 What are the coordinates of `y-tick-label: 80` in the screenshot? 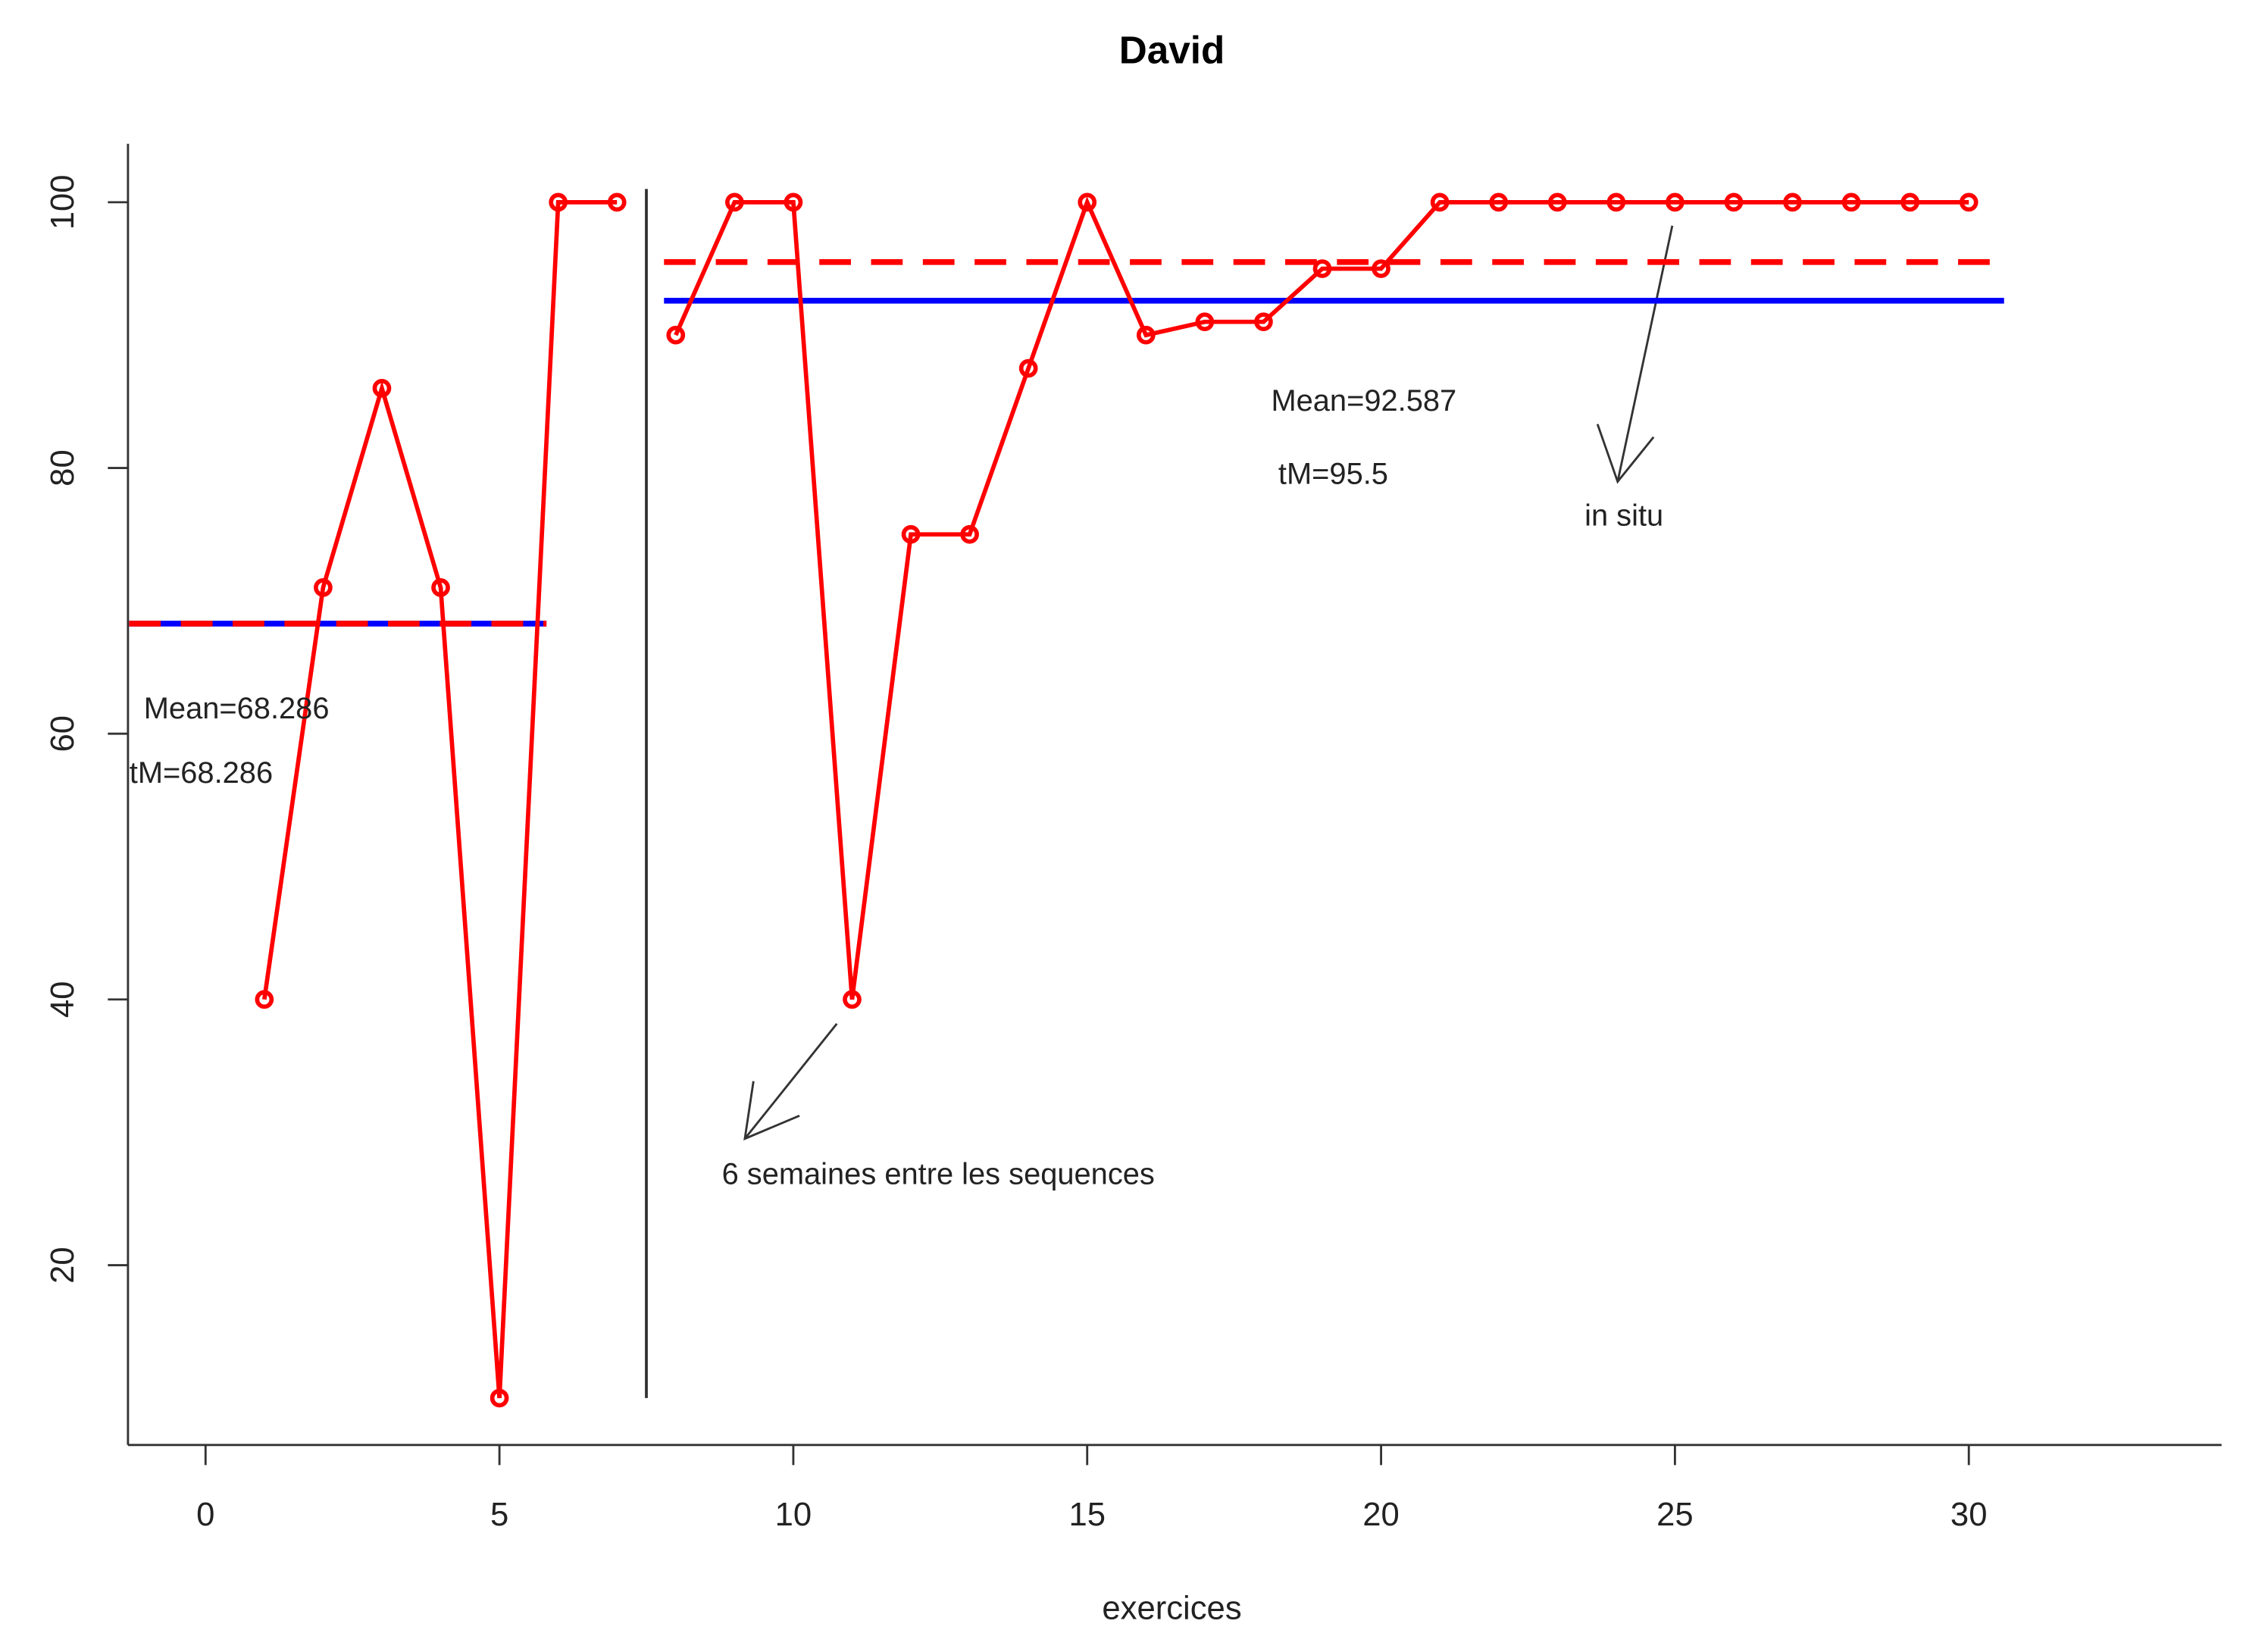 It's located at (63, 468).